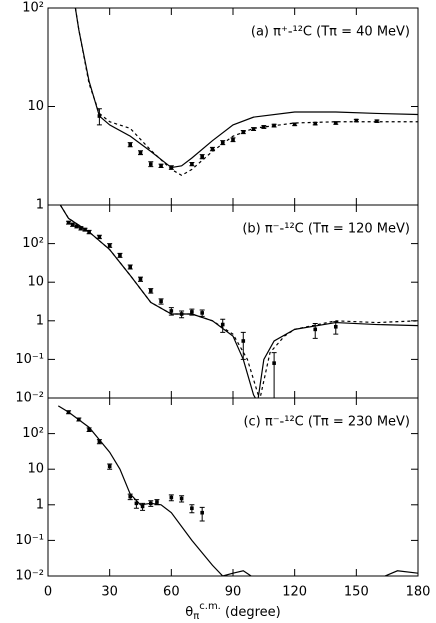  I want to click on annotation: (a) π⁺-¹²C (Tπ = 40 MeV), so click(330, 32).